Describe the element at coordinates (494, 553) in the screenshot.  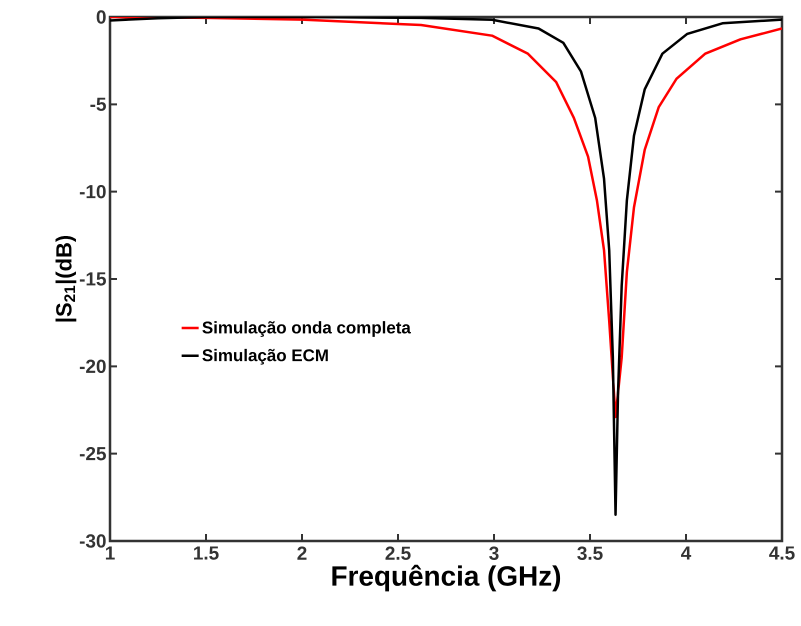
I see `x-tick-label: 3` at that location.